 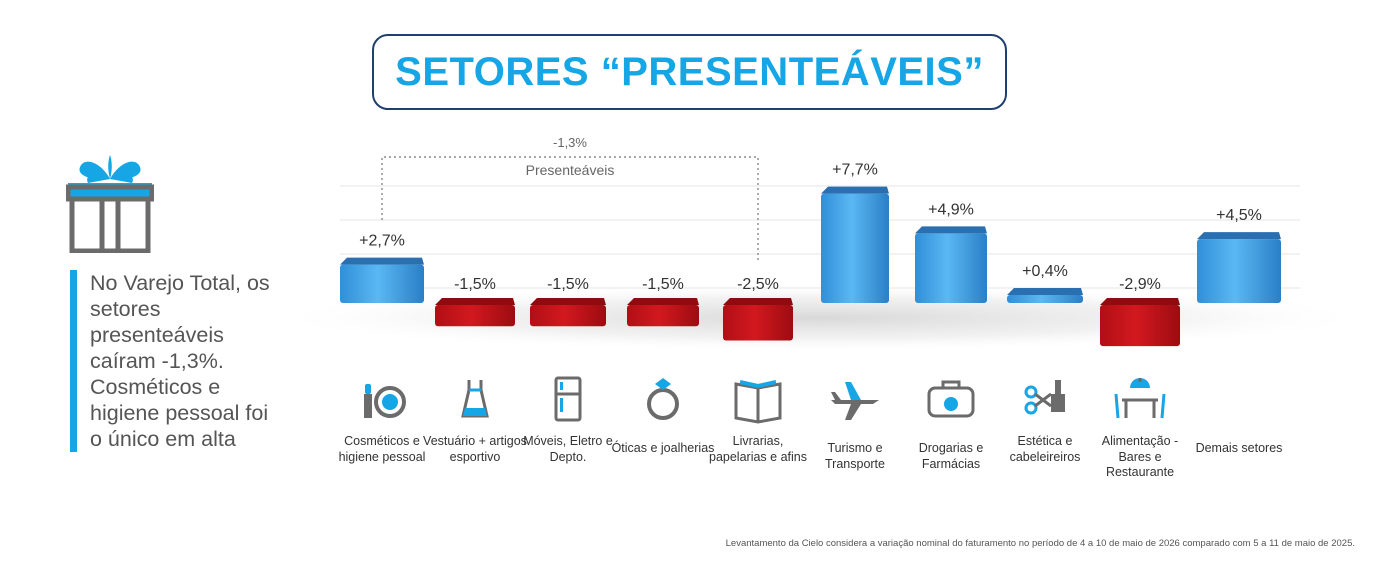 What do you see at coordinates (663, 399) in the screenshot?
I see `ring-icon` at bounding box center [663, 399].